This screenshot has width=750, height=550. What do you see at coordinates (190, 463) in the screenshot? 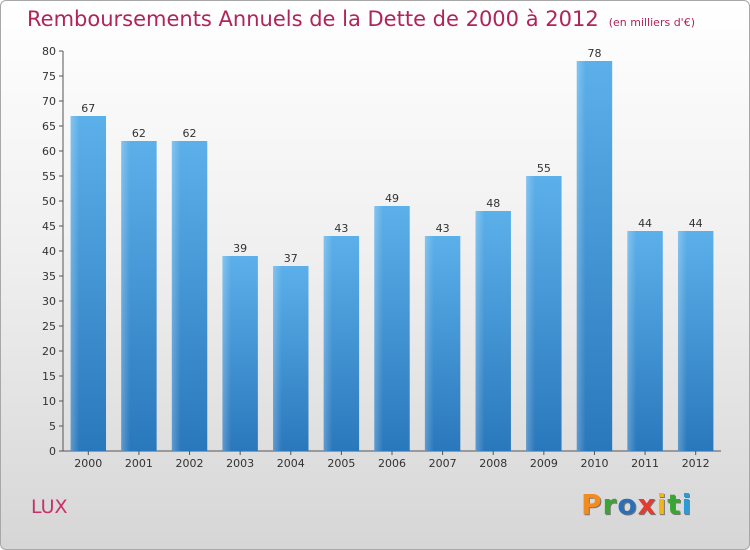
I see `x-tick-label: 2002` at bounding box center [190, 463].